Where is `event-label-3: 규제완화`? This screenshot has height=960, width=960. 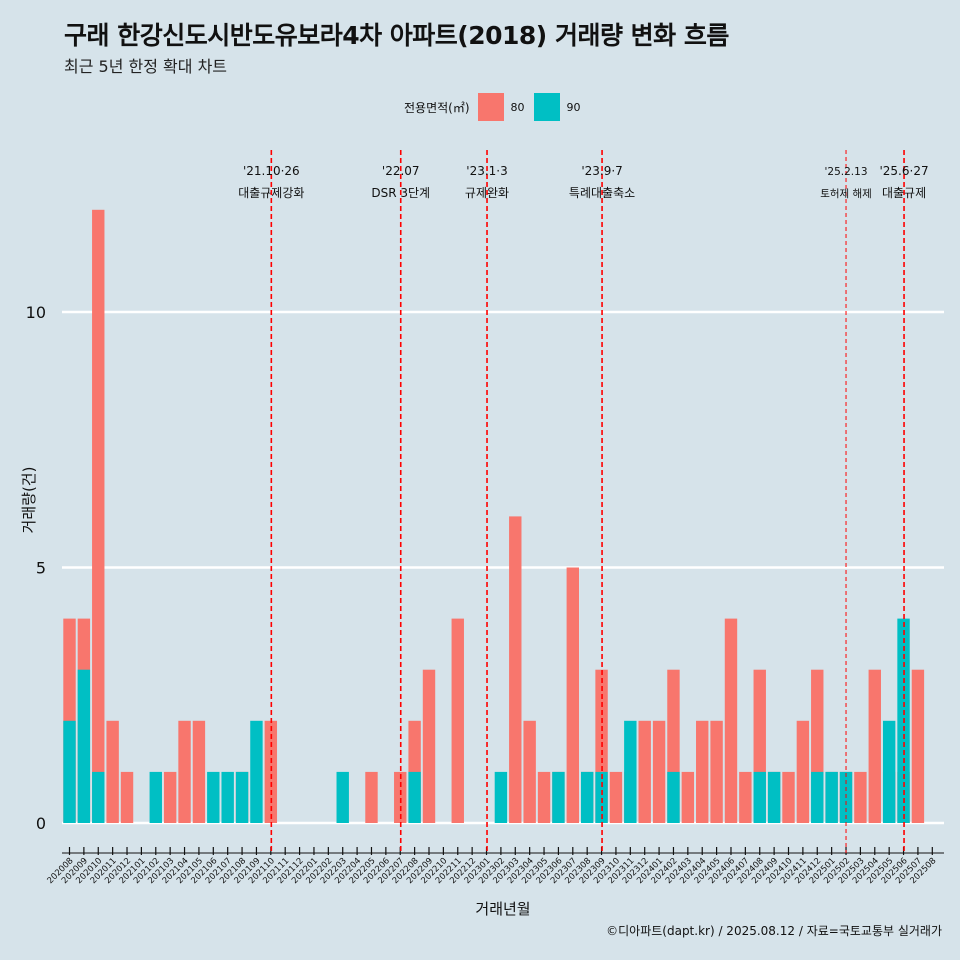
event-label-3: 규제완화 is located at coordinates (487, 193).